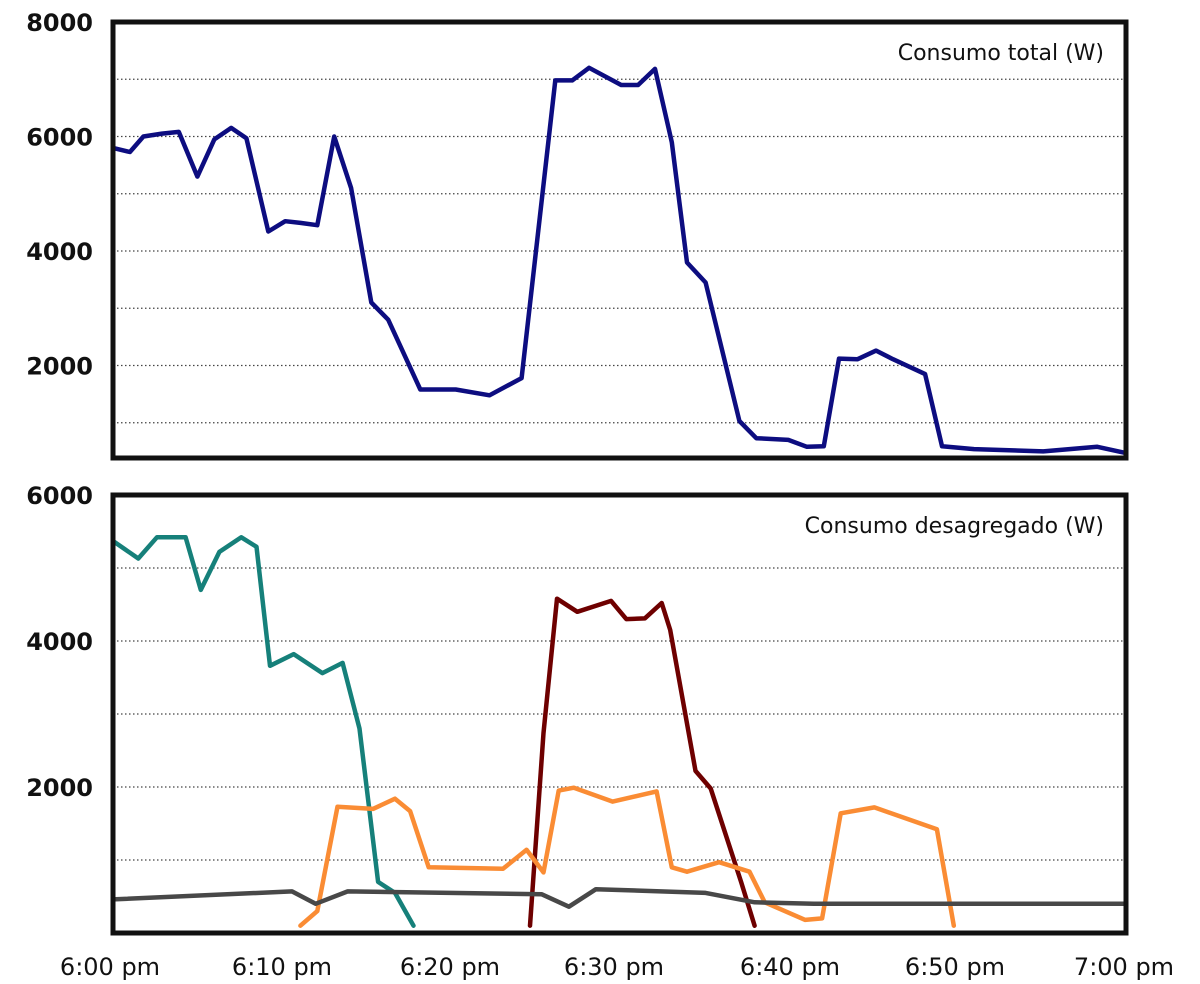  I want to click on x-tick-label: 6:10 pm, so click(282, 967).